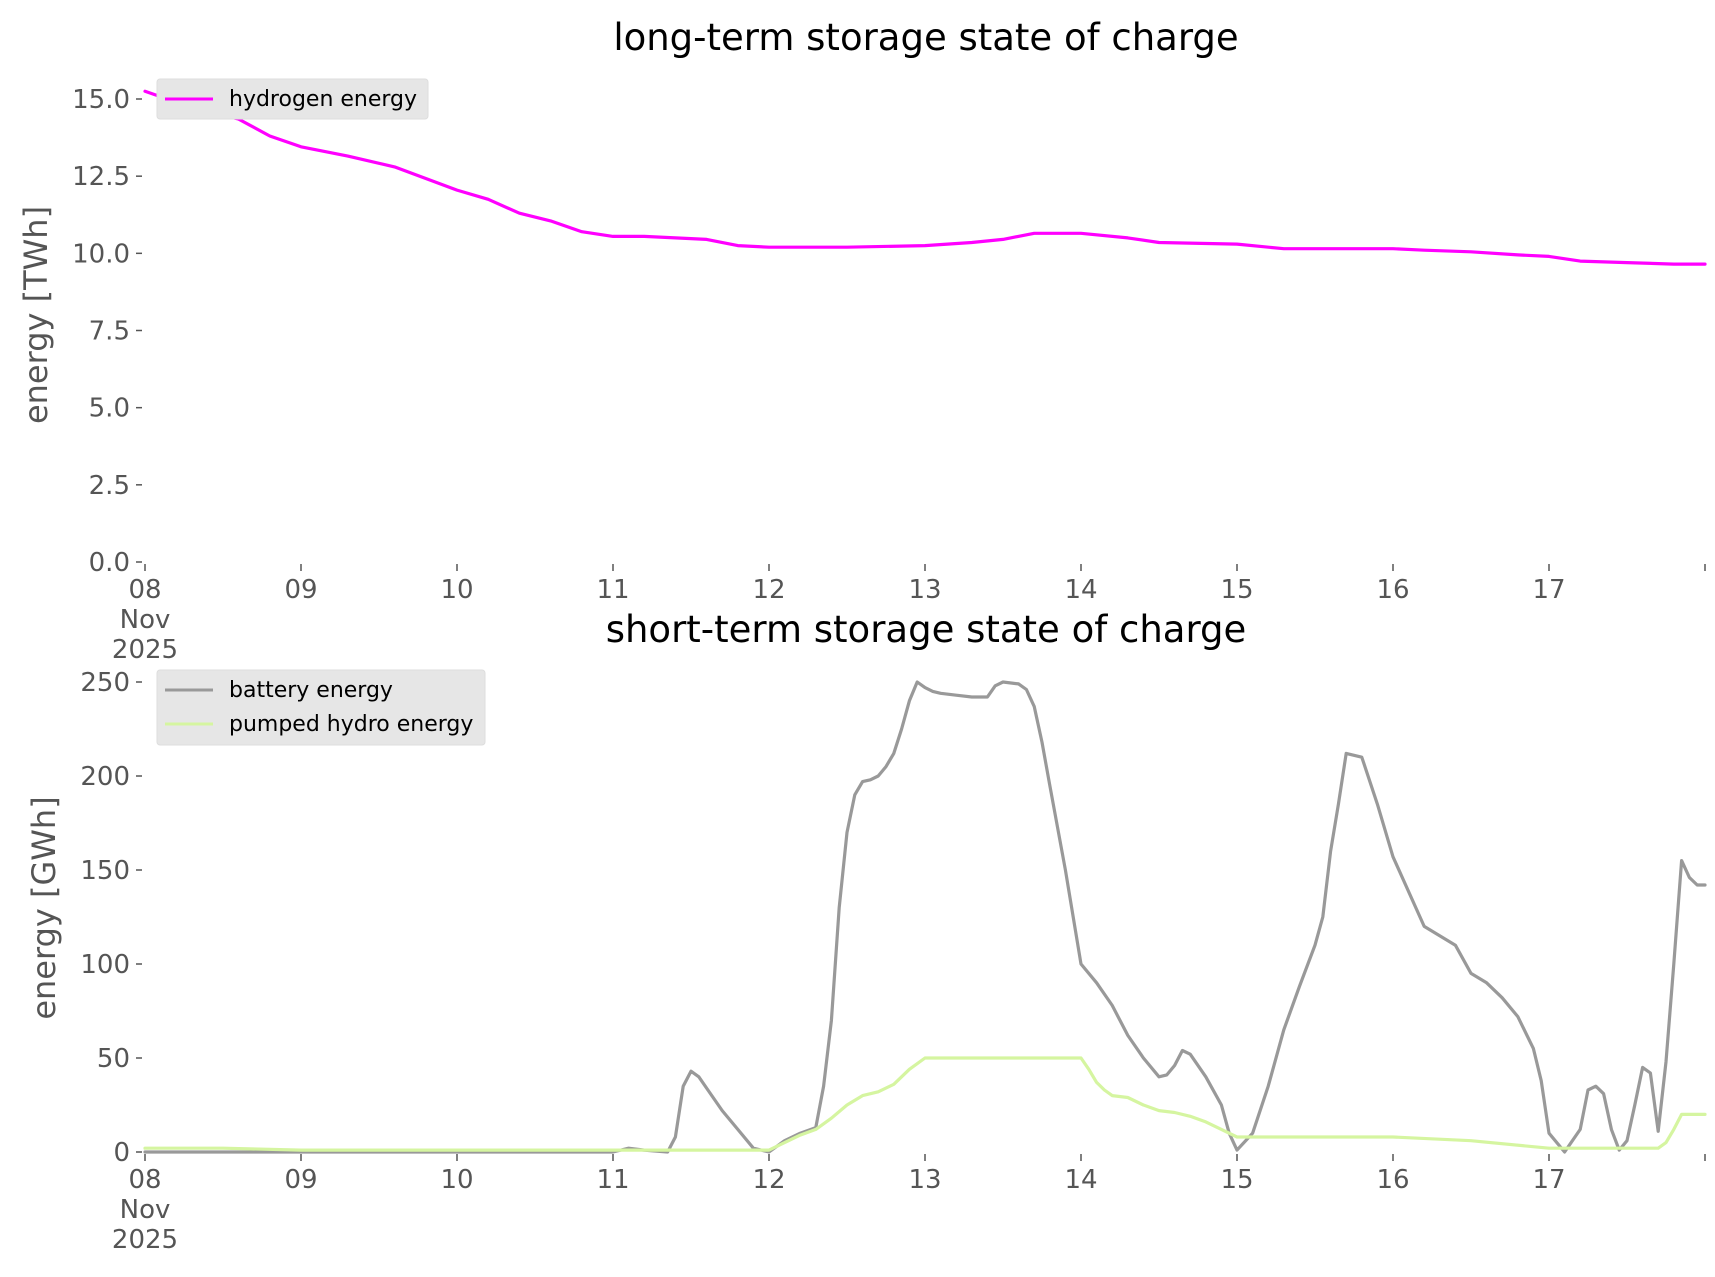 This screenshot has height=1277, width=1715. Describe the element at coordinates (109, 409) in the screenshot. I see `y-tick-label: 5.0` at that location.